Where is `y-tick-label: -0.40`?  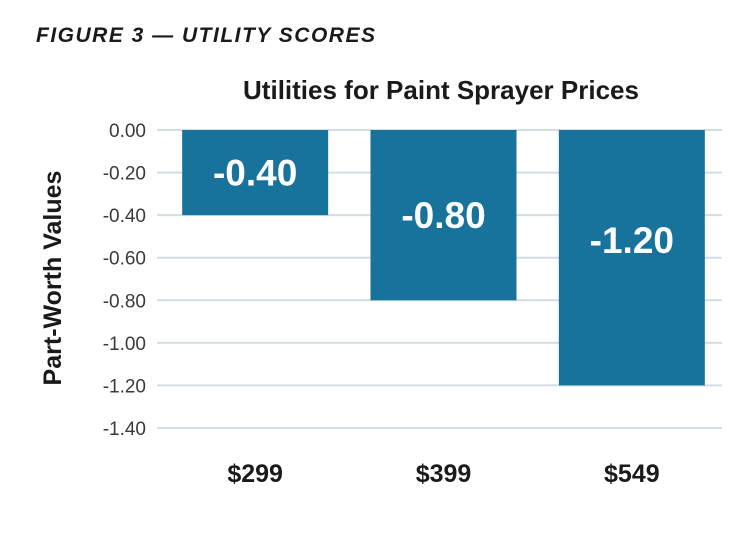
y-tick-label: -0.40 is located at coordinates (124, 216).